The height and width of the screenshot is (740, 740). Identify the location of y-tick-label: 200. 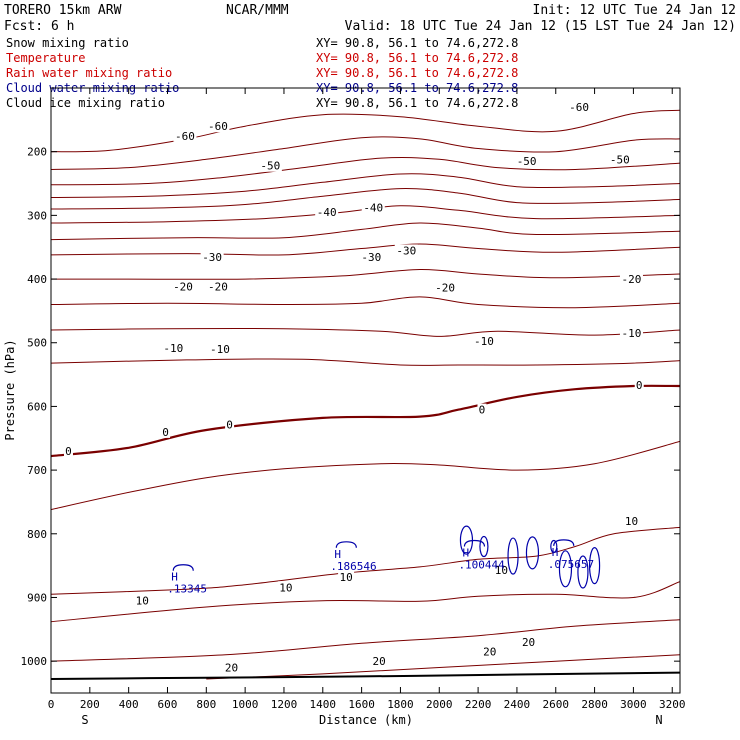
(37, 152).